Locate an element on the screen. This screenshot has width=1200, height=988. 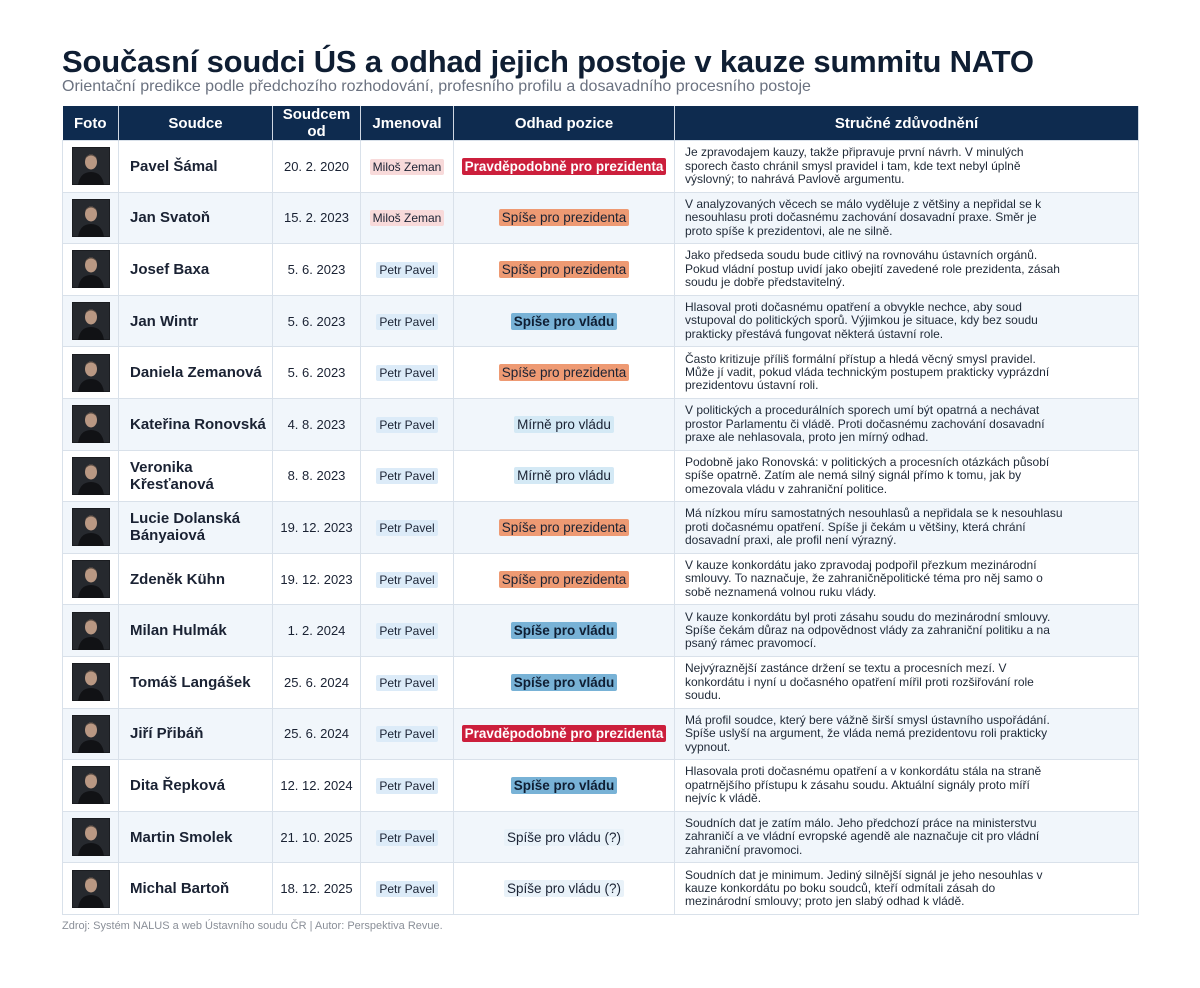
since-date: 18. 12. 2025 is located at coordinates (316, 888).